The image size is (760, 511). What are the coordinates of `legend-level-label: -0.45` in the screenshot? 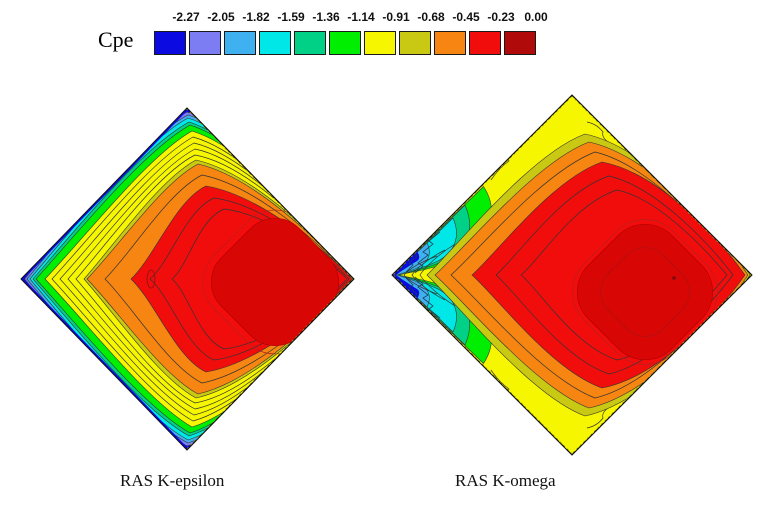 It's located at (466, 17).